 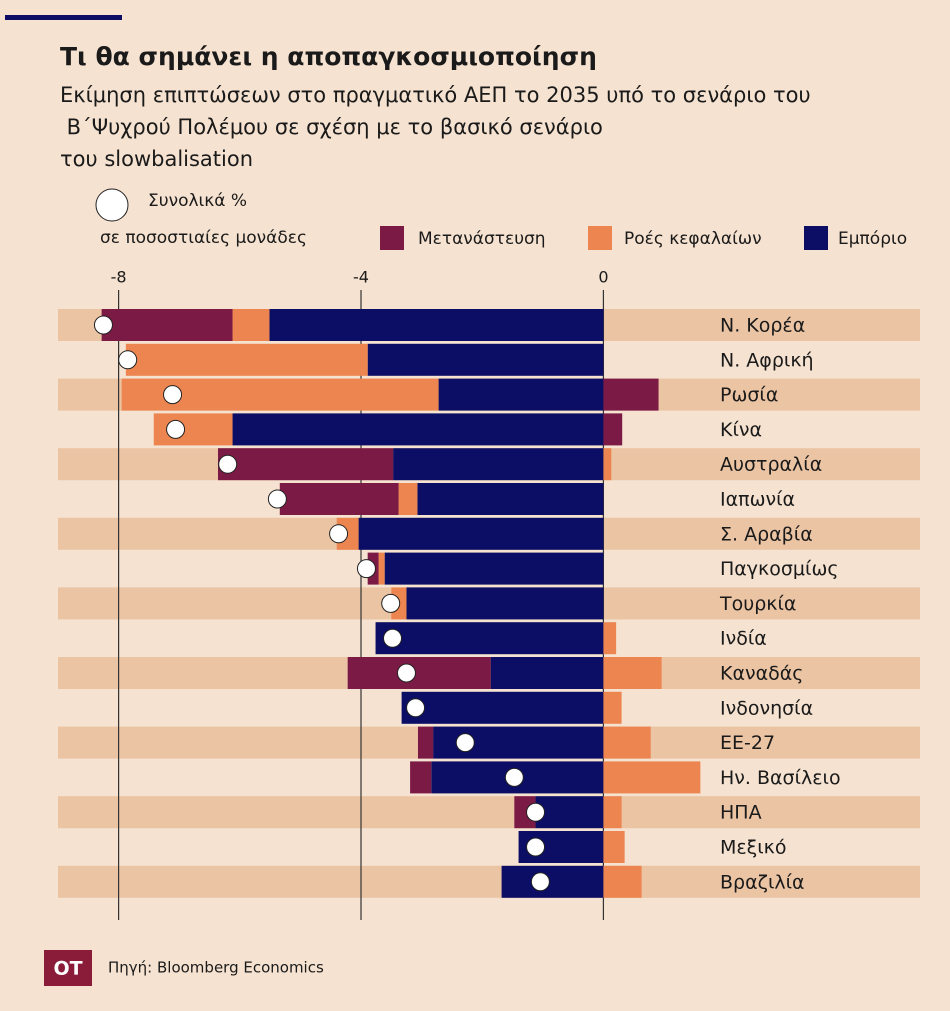 I want to click on category-label: Ιαπωνία, so click(x=757, y=500).